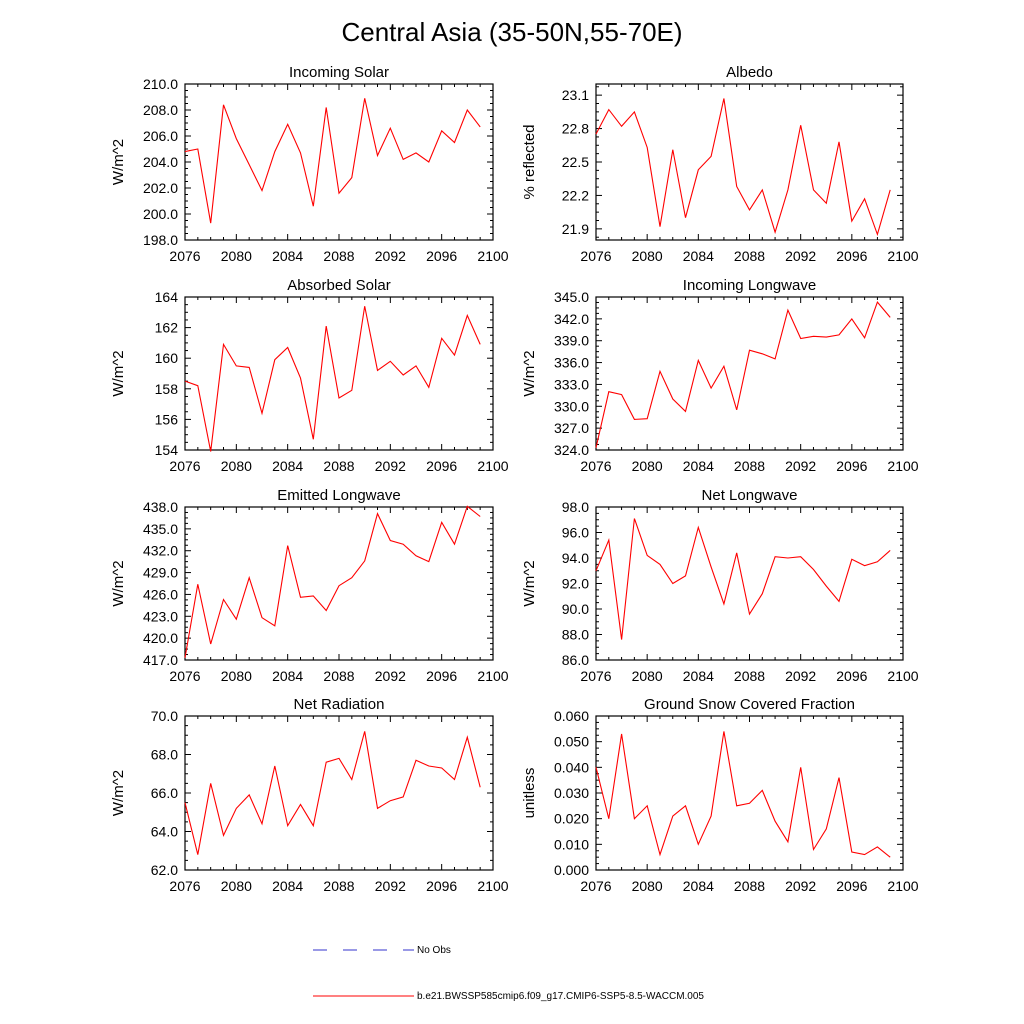  Describe the element at coordinates (571, 844) in the screenshot. I see `y-tick-label: 0.010` at that location.